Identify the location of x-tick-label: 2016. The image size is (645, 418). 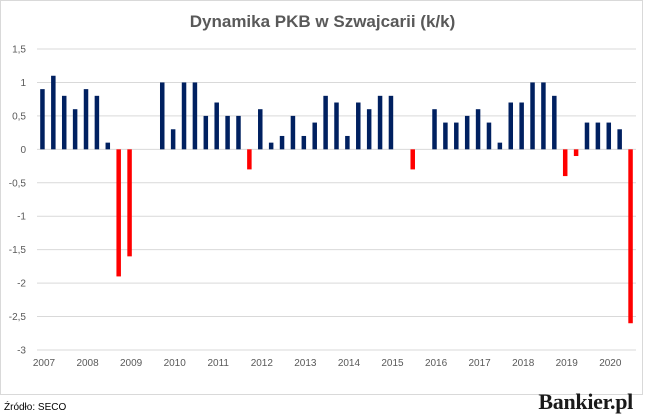
(436, 363).